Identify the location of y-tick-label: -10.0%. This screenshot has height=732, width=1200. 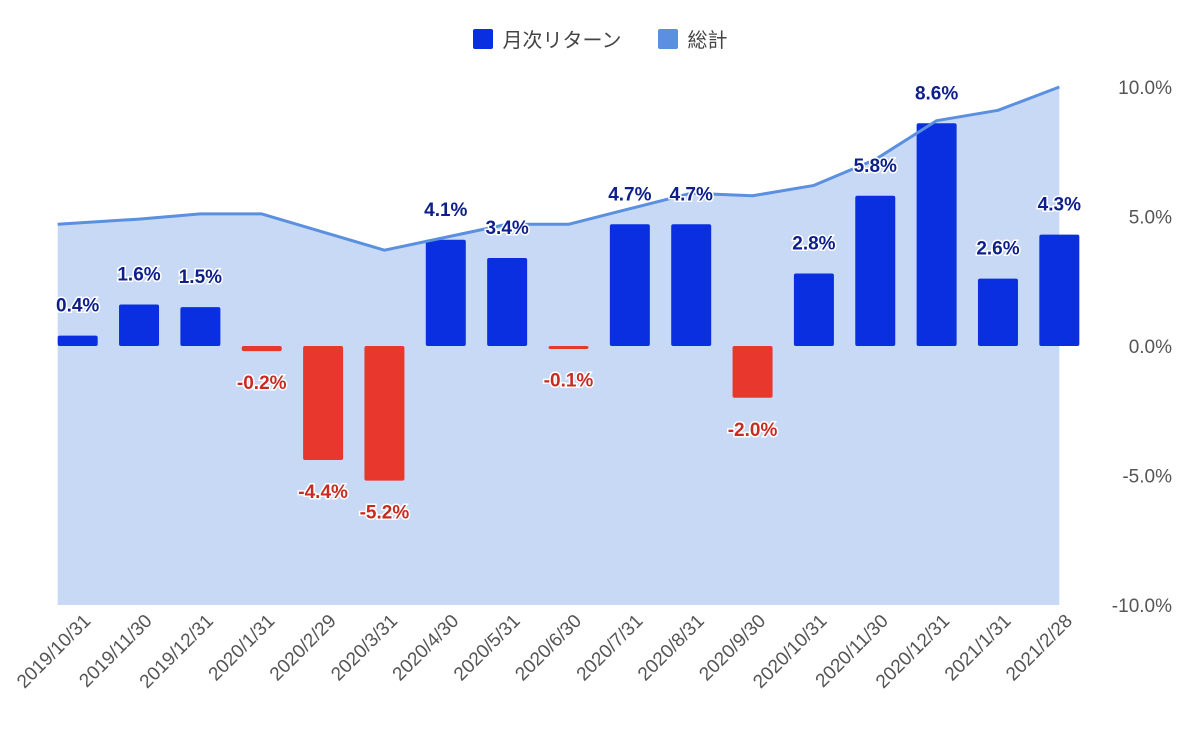
(1142, 606).